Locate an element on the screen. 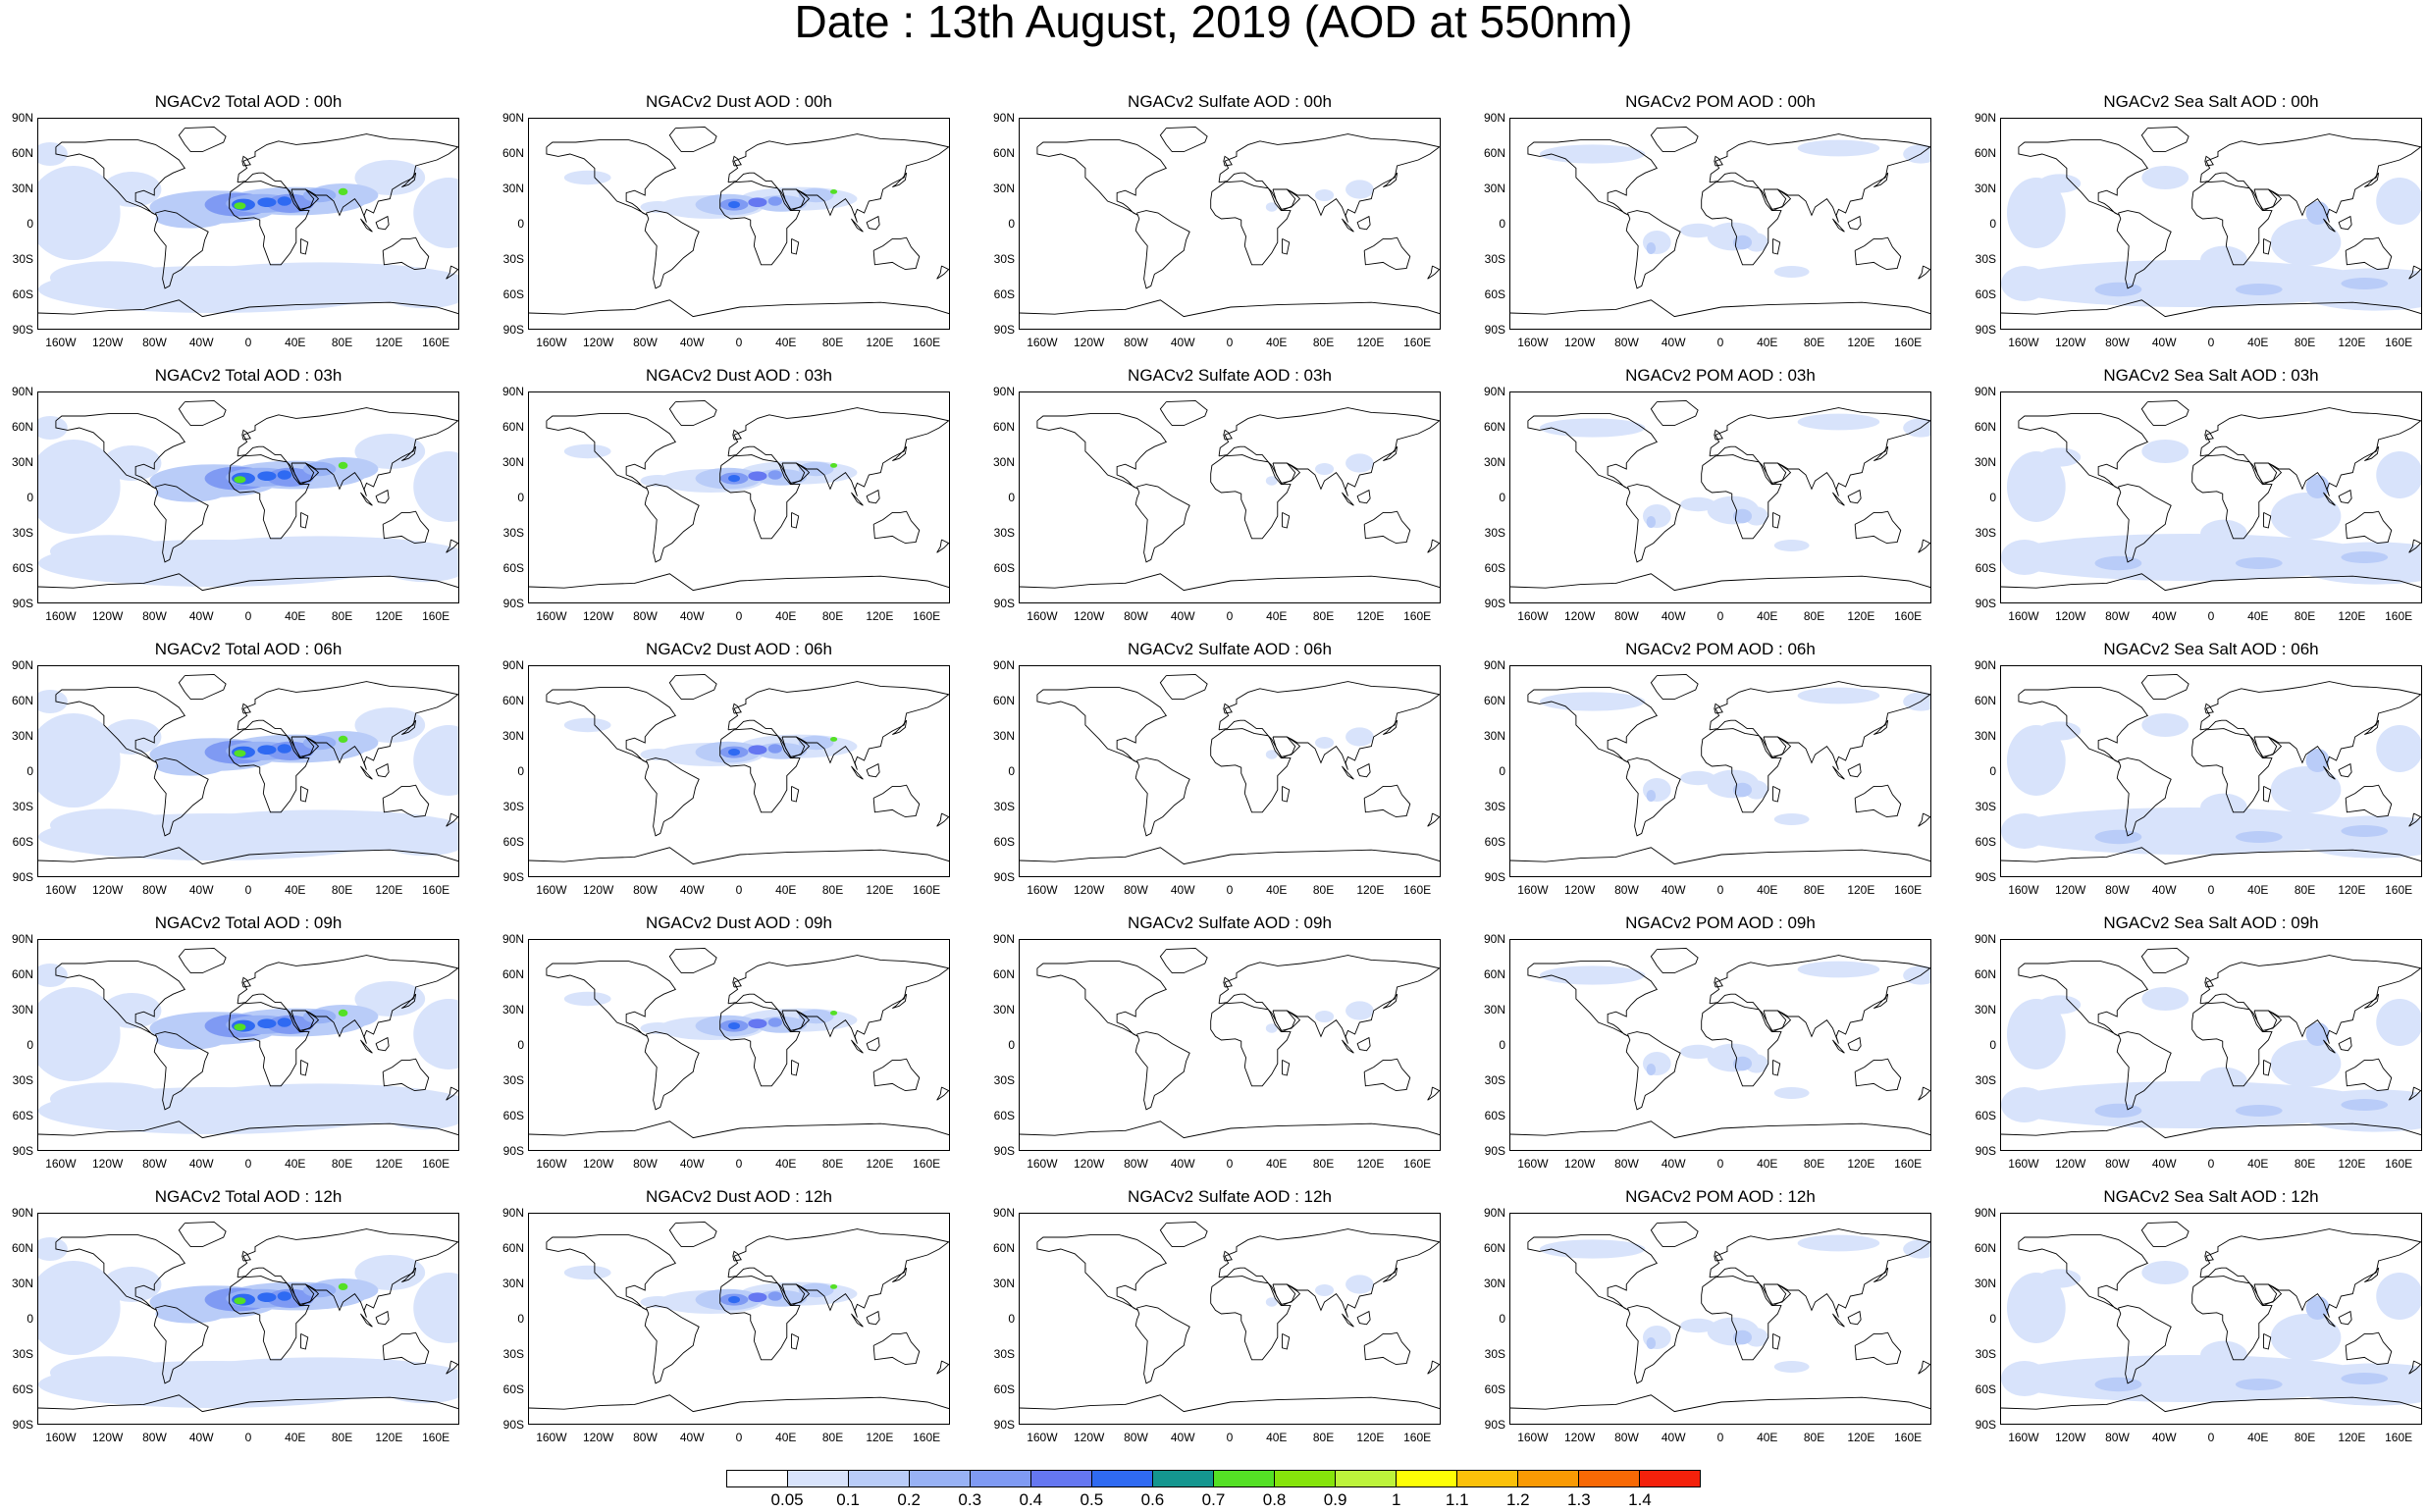 This screenshot has height=1512, width=2427. colorbar-label: 1.1 is located at coordinates (1457, 1500).